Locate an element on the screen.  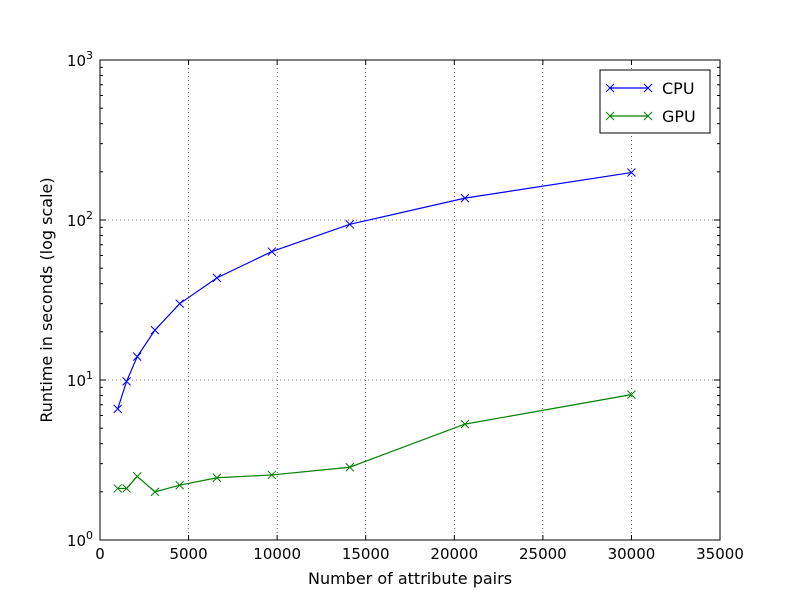
y-tick-label: 10¹ is located at coordinates (80, 379).